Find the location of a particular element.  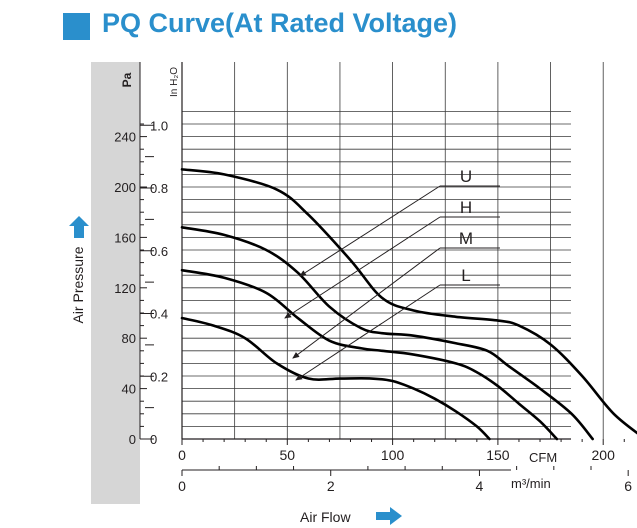

y-tick-label-inh2o: 0.4 is located at coordinates (159, 314).